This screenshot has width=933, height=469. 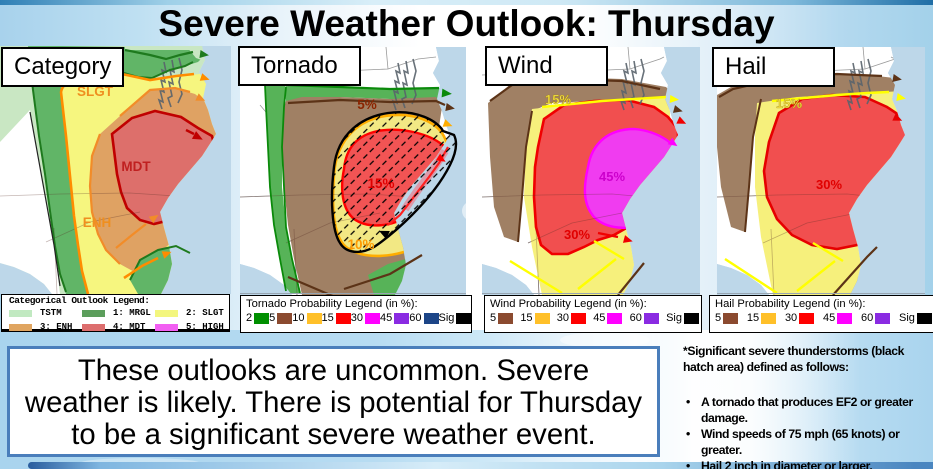 I want to click on svg-text: SLGT, so click(x=95, y=91).